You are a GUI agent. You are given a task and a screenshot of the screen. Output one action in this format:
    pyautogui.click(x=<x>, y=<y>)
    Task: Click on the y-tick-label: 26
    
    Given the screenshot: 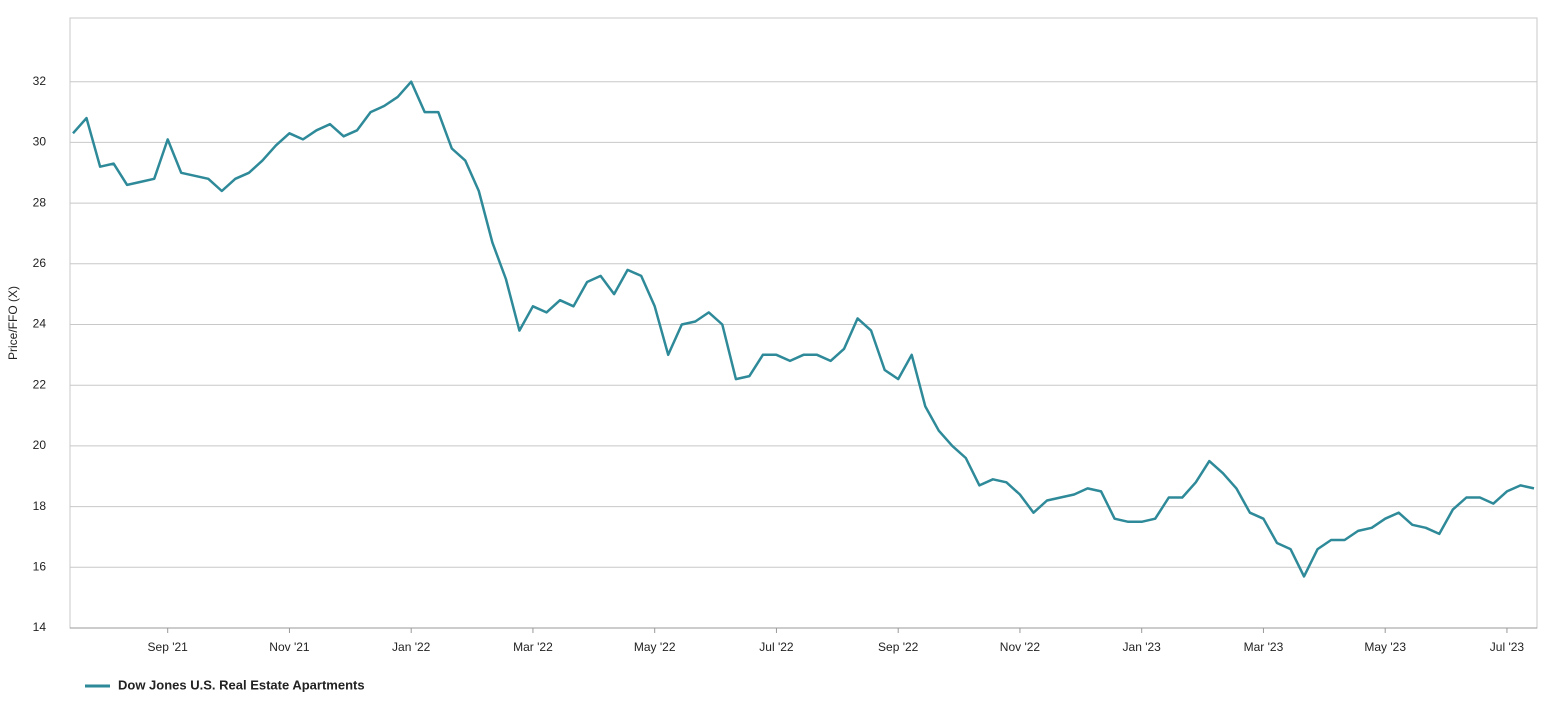 What is the action you would take?
    pyautogui.click(x=40, y=263)
    